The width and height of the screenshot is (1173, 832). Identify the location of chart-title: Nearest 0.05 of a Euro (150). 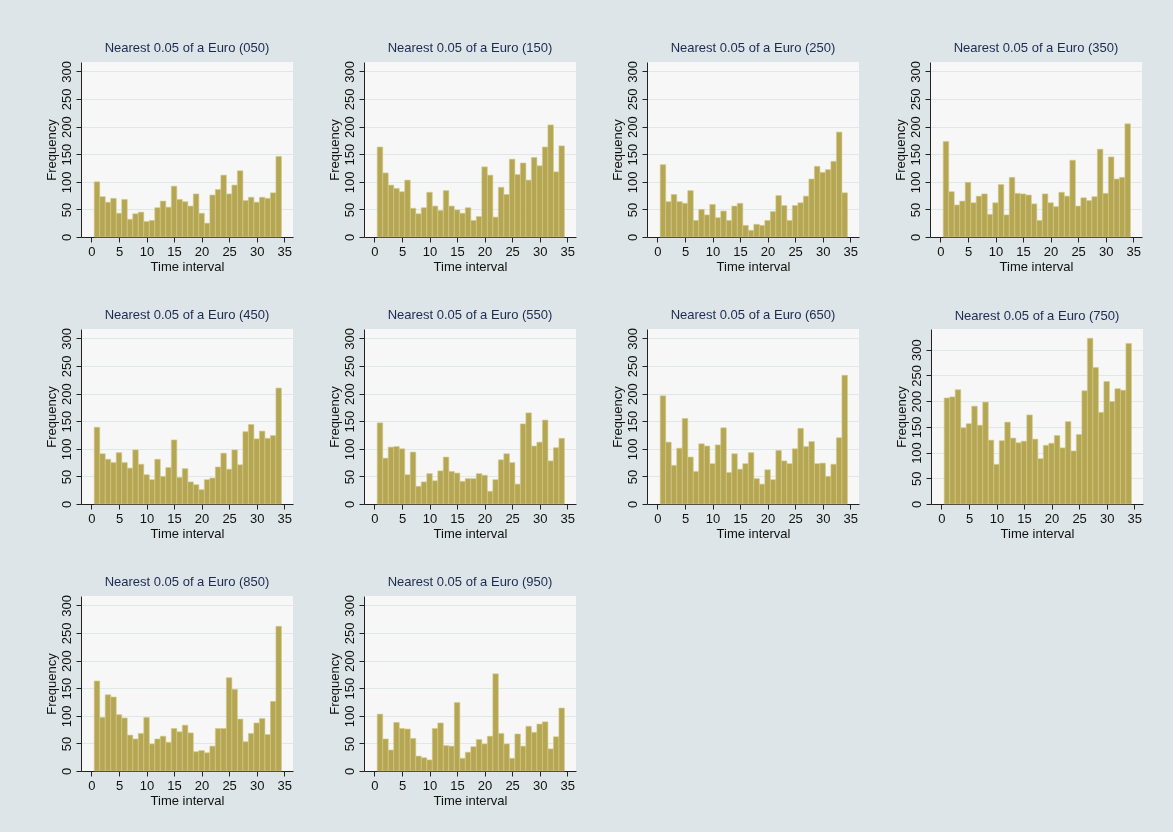
(470, 47).